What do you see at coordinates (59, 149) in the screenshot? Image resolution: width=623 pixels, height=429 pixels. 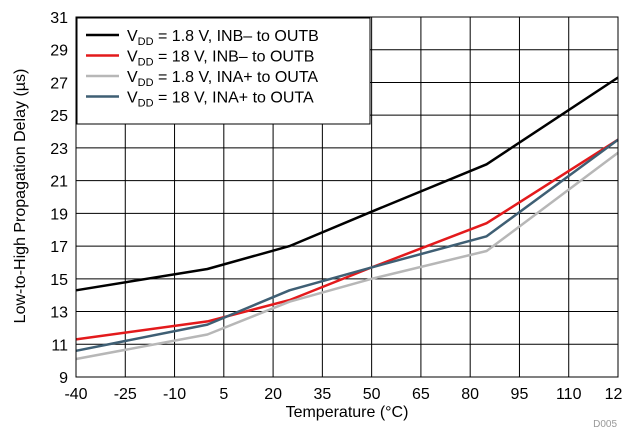 I see `y-tick-label: 23` at bounding box center [59, 149].